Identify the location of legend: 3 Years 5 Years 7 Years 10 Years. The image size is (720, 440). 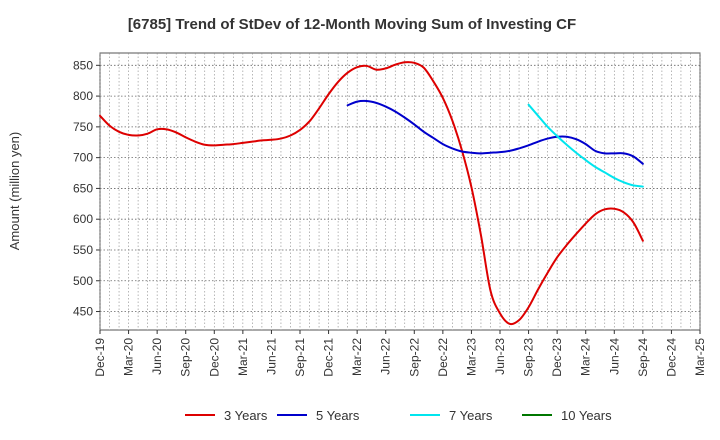
(398, 415).